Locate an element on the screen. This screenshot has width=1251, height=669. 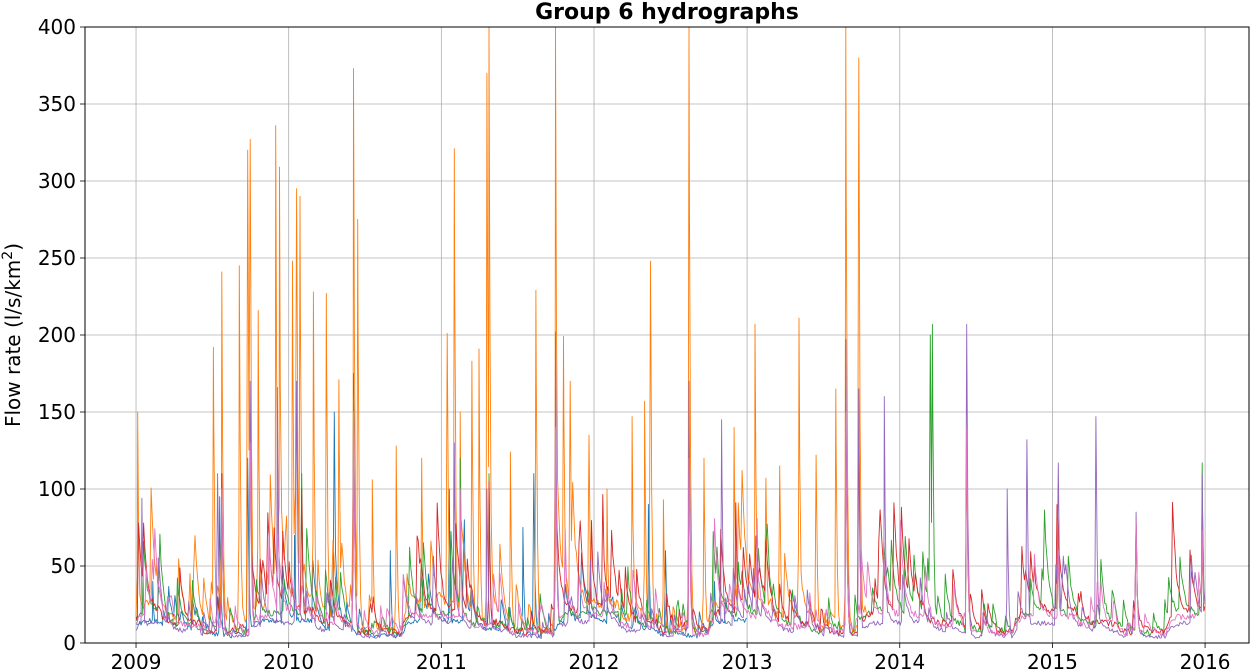
chart-title: Group 6 hydrographs is located at coordinates (667, 12).